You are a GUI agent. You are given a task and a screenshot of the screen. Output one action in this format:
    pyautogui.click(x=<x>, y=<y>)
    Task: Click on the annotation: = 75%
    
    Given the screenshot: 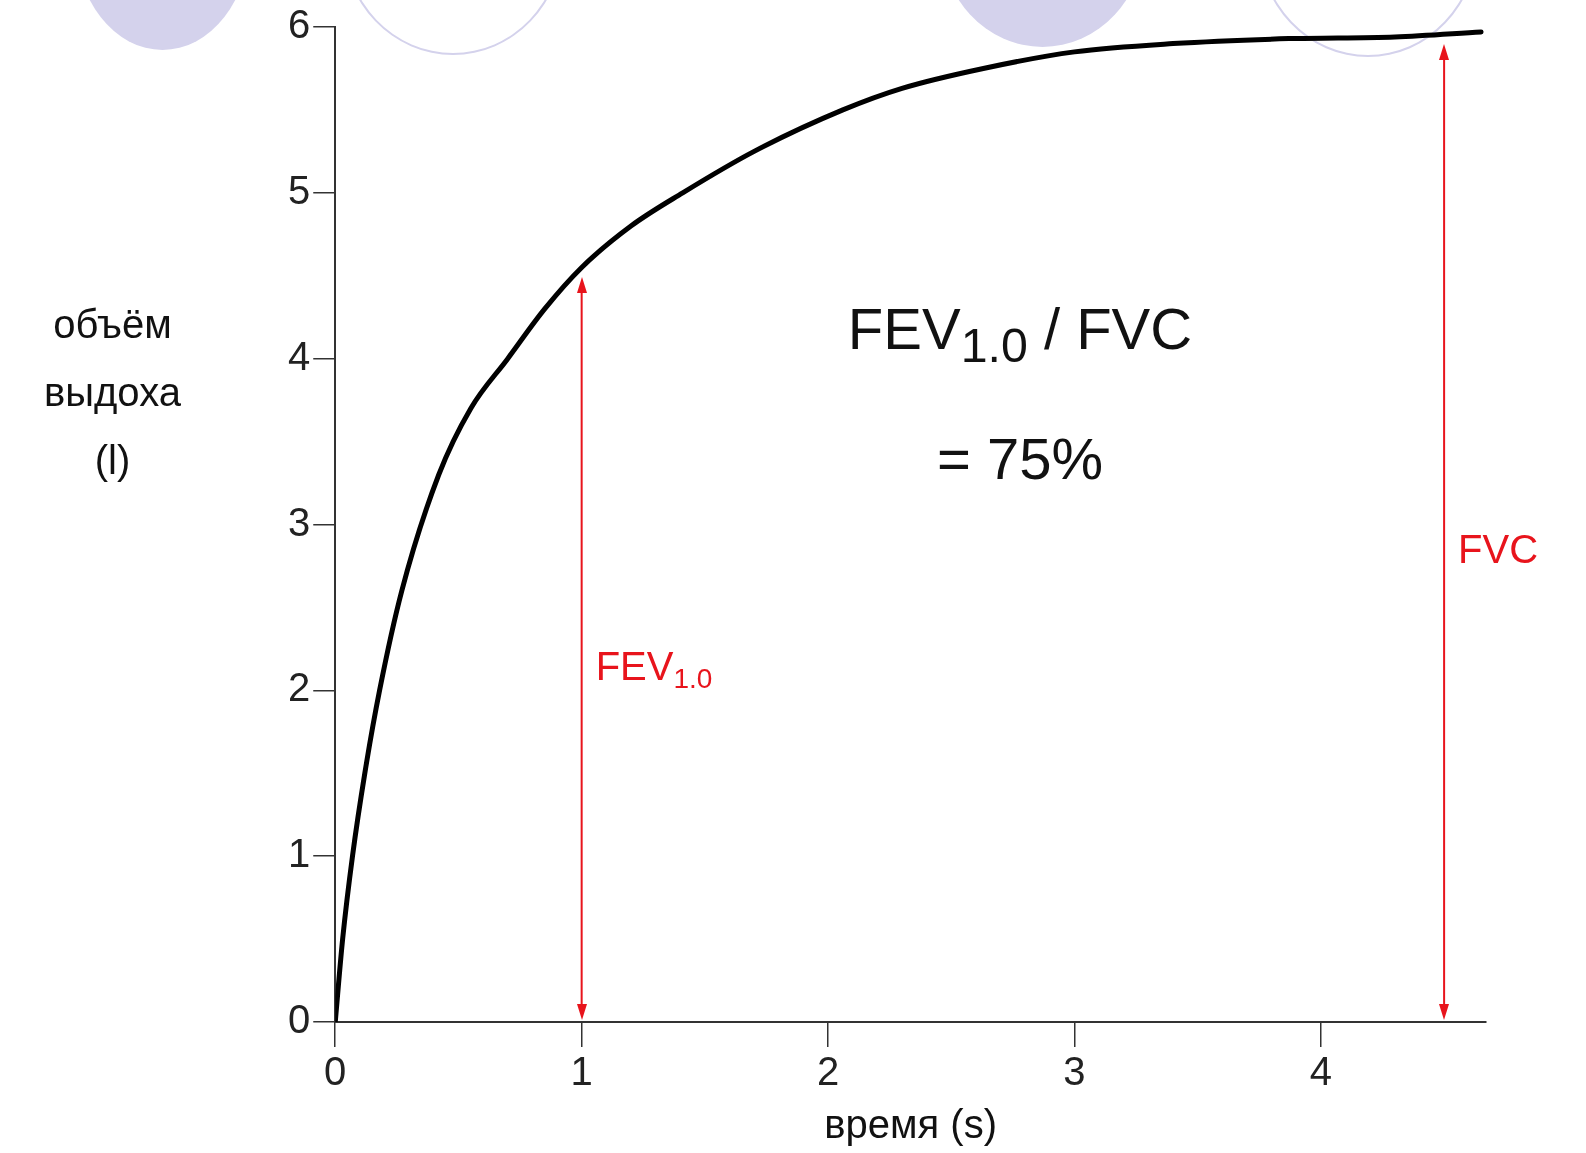 What is the action you would take?
    pyautogui.click(x=1020, y=458)
    